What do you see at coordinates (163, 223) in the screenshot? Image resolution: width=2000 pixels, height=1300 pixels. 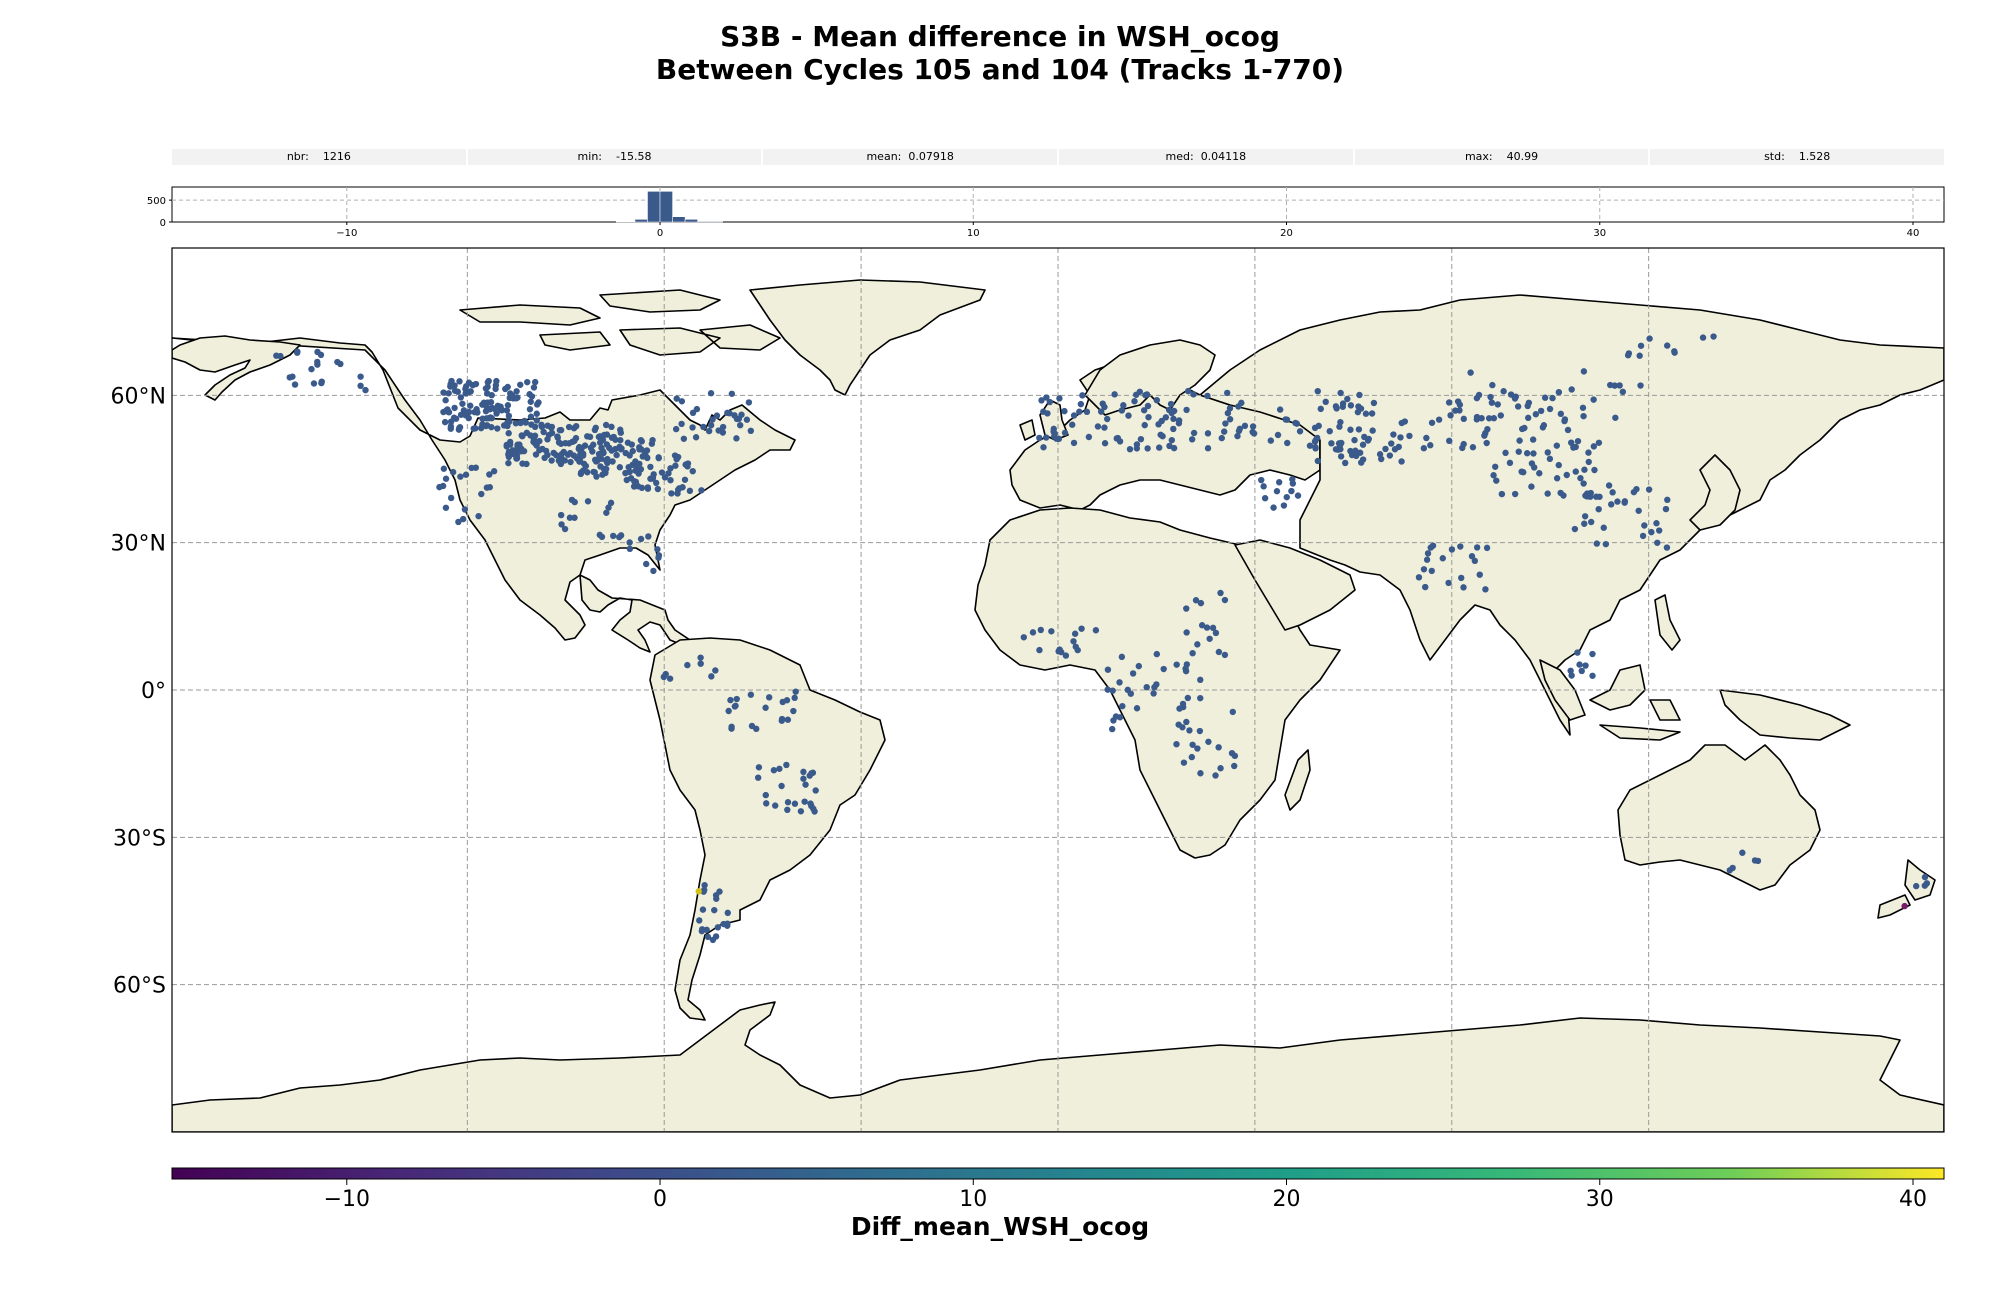 I see `histogram-ytick-label: 0` at bounding box center [163, 223].